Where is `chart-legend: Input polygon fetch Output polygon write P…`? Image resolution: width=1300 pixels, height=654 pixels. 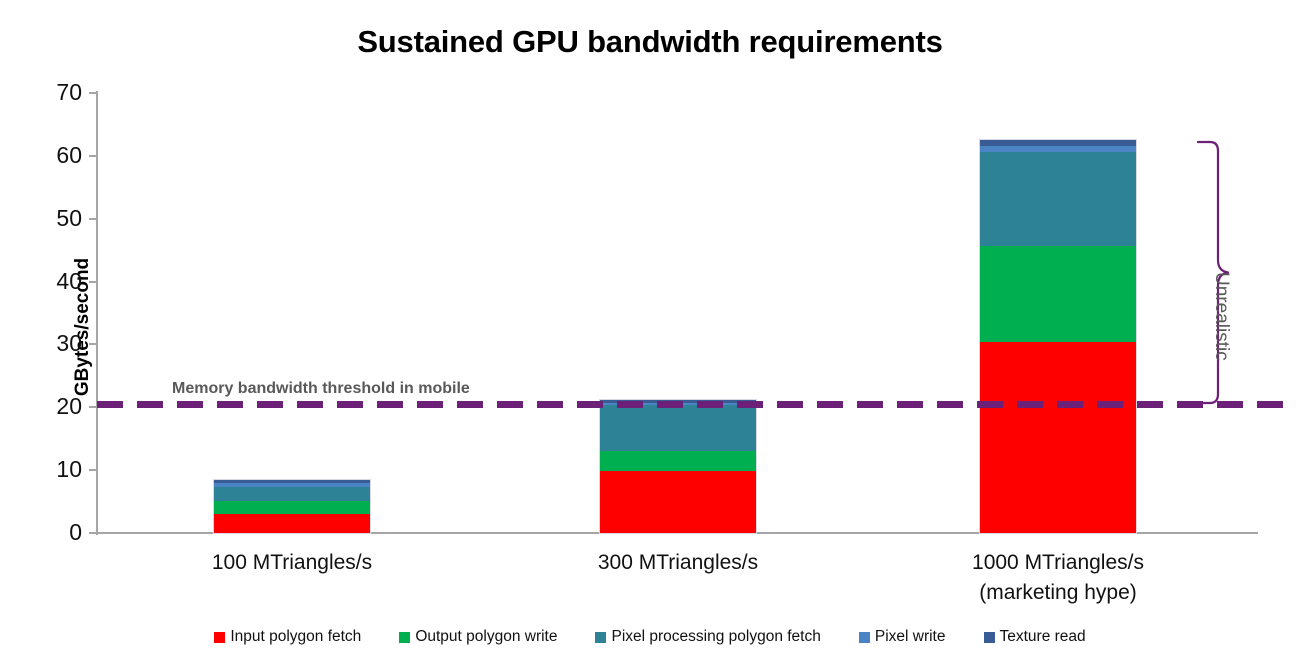 chart-legend: Input polygon fetch Output polygon write P… is located at coordinates (650, 637).